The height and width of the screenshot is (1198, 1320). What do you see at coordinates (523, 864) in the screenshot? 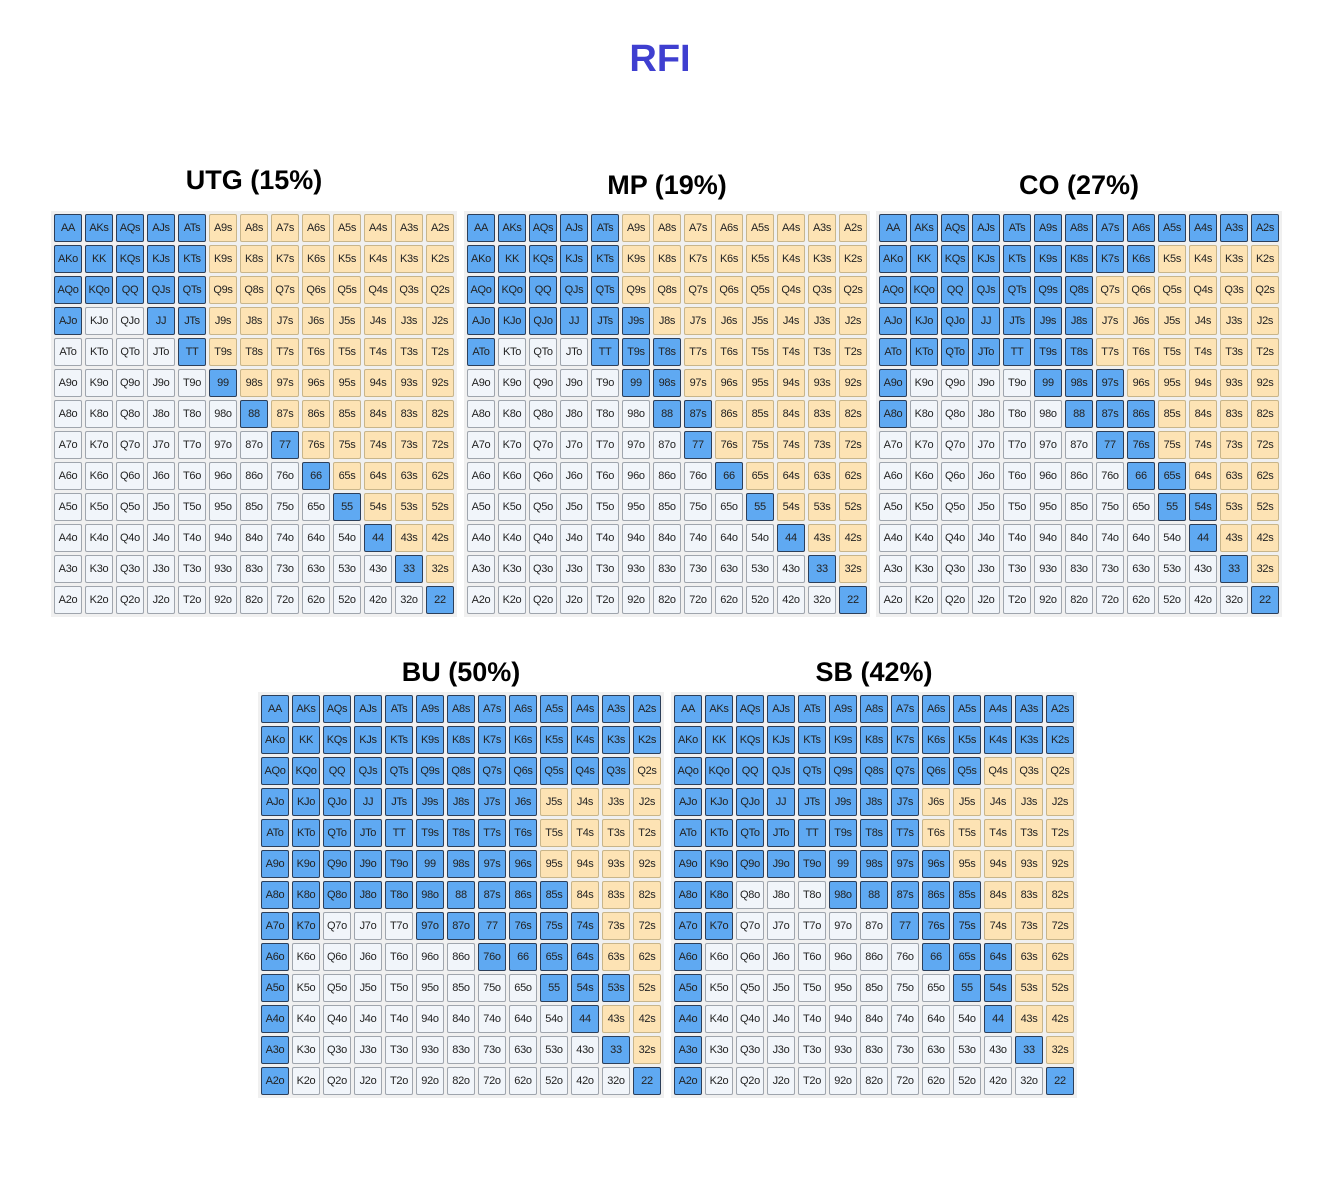
I see `hand-cell-96s: 96s` at bounding box center [523, 864].